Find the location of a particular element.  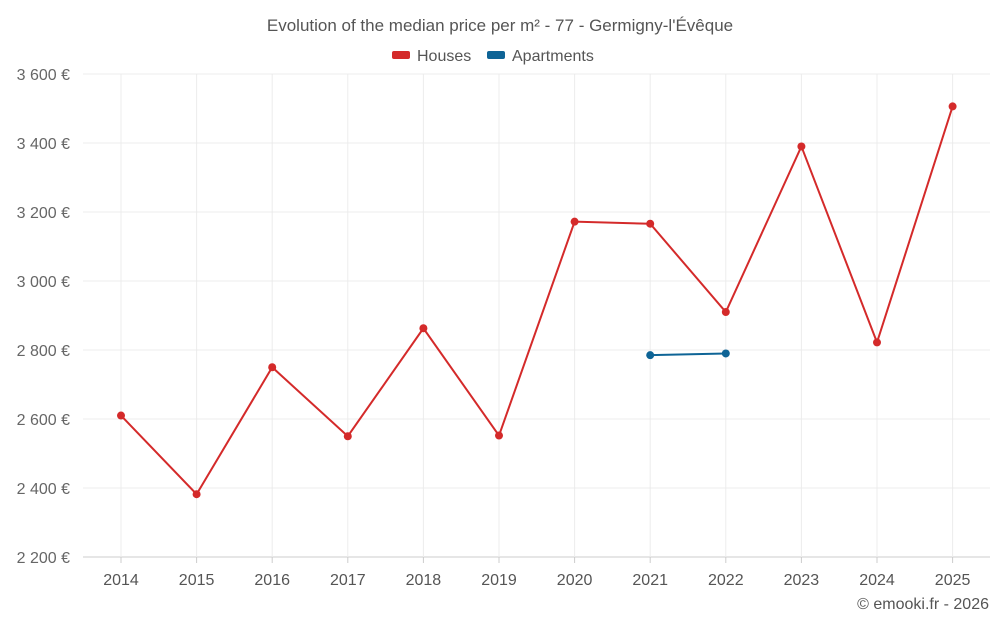

credit-text: © emooki.fr - 2026 is located at coordinates (923, 604).